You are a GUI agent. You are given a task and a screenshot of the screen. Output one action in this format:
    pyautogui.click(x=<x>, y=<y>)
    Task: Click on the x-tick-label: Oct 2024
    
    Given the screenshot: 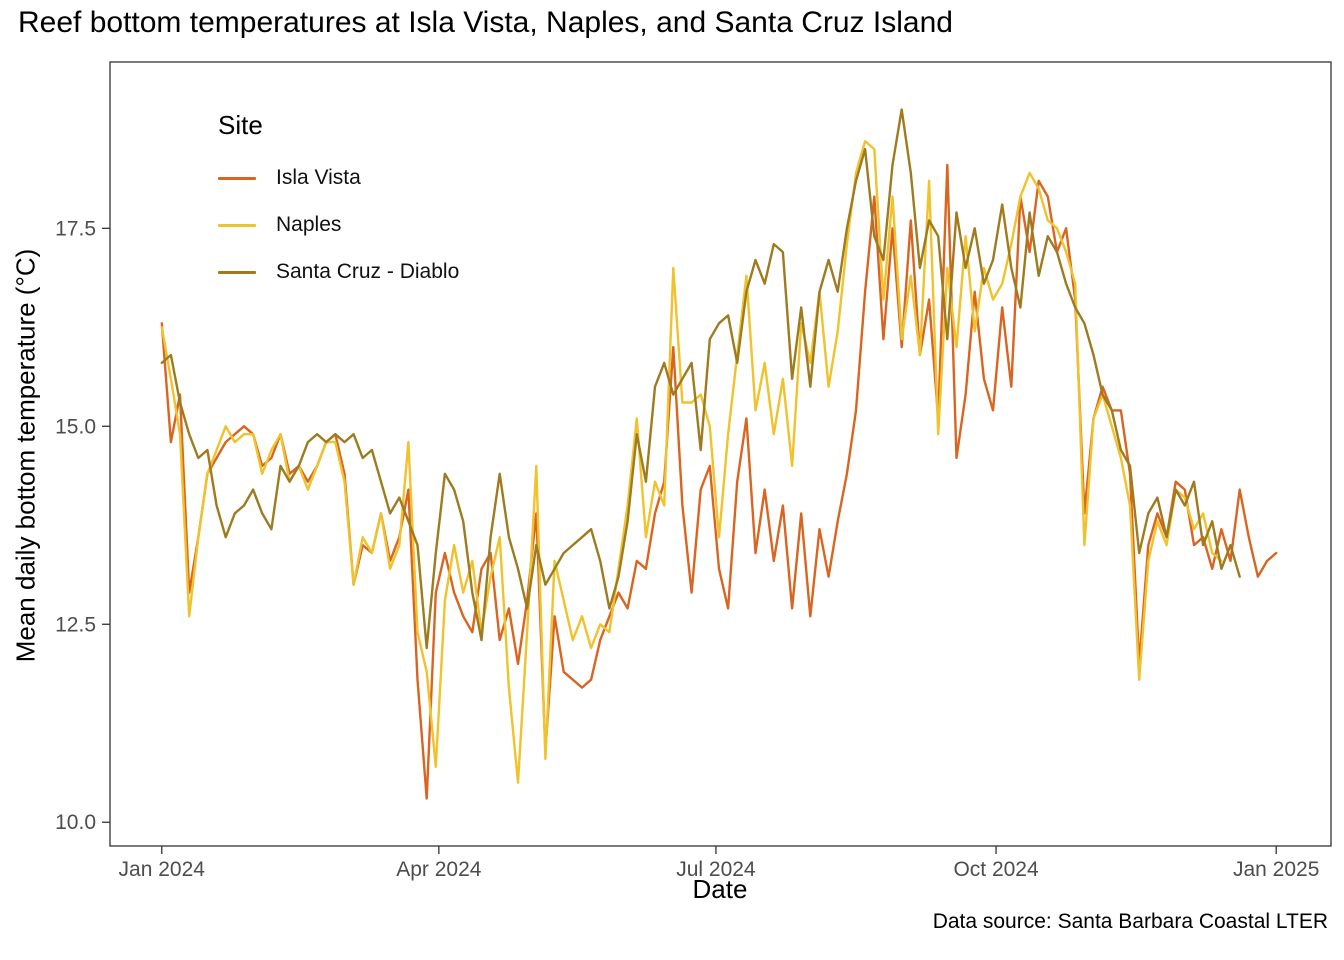 What is the action you would take?
    pyautogui.click(x=996, y=869)
    